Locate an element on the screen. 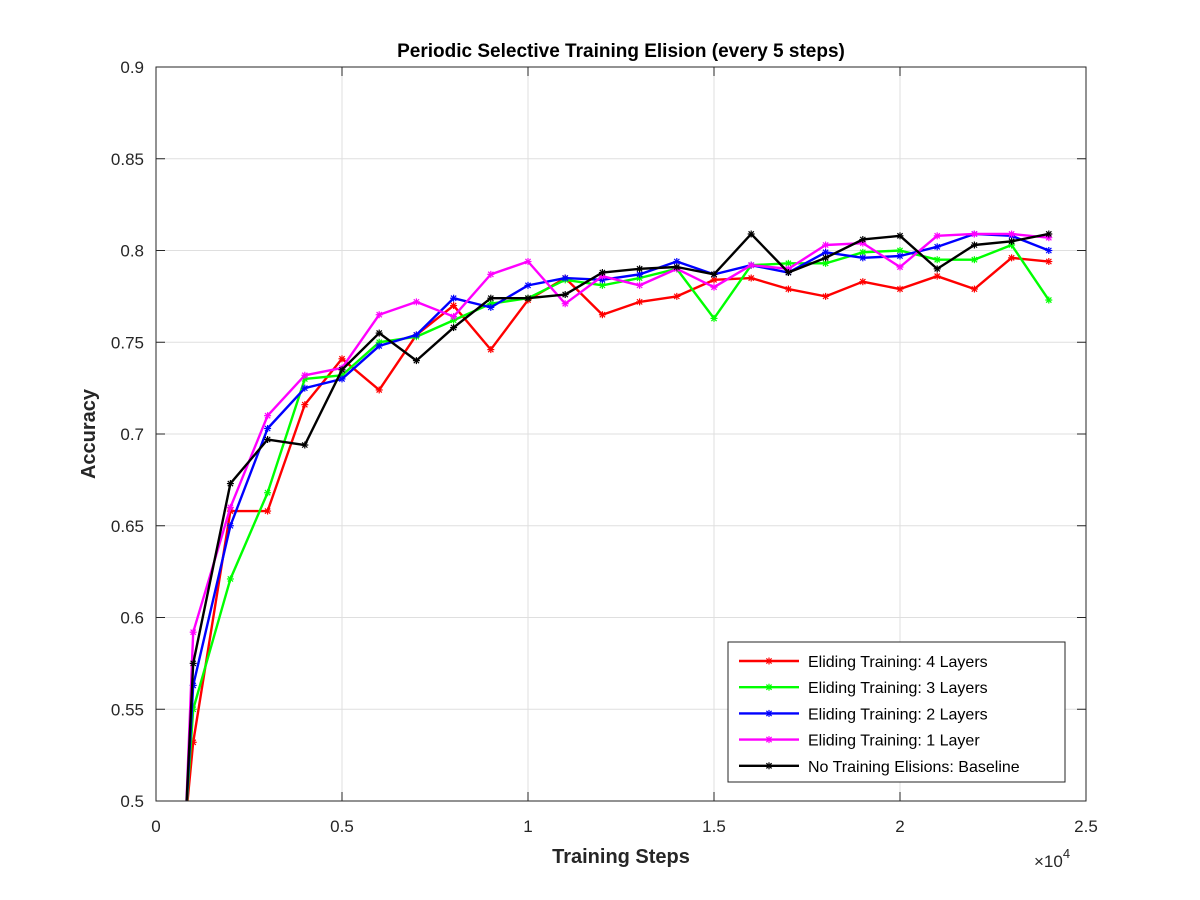 This screenshot has width=1200, height=900. x-tick-label: 0 is located at coordinates (155, 826).